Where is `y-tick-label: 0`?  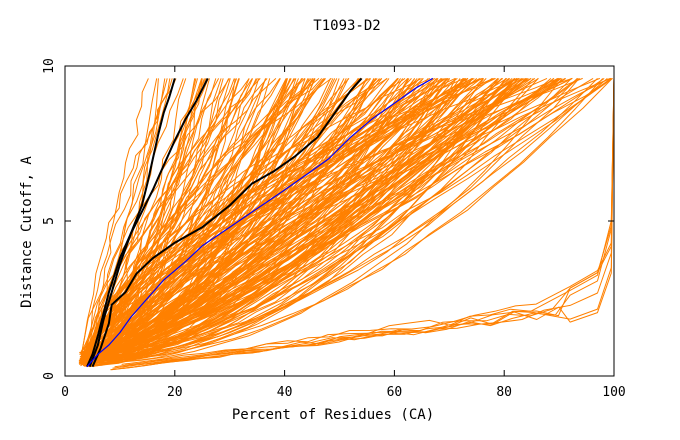
y-tick-label: 0 is located at coordinates (49, 376).